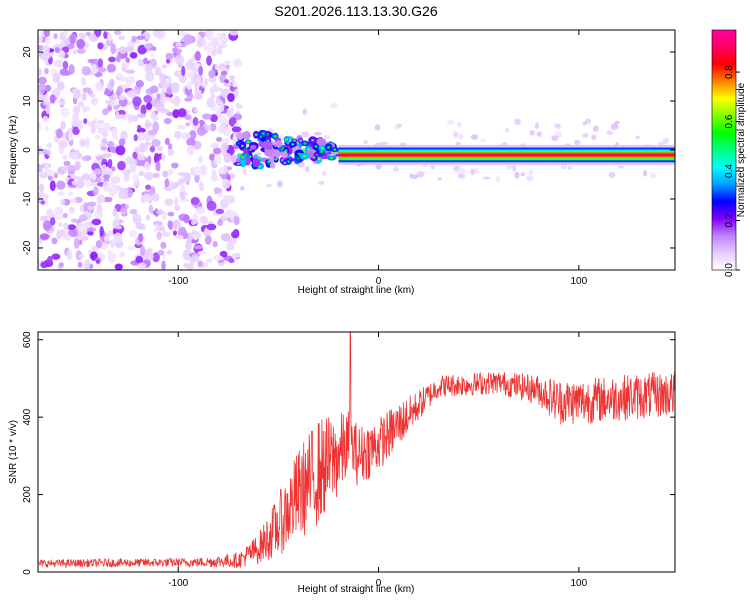  What do you see at coordinates (724, 150) in the screenshot?
I see `colorbar-gradient` at bounding box center [724, 150].